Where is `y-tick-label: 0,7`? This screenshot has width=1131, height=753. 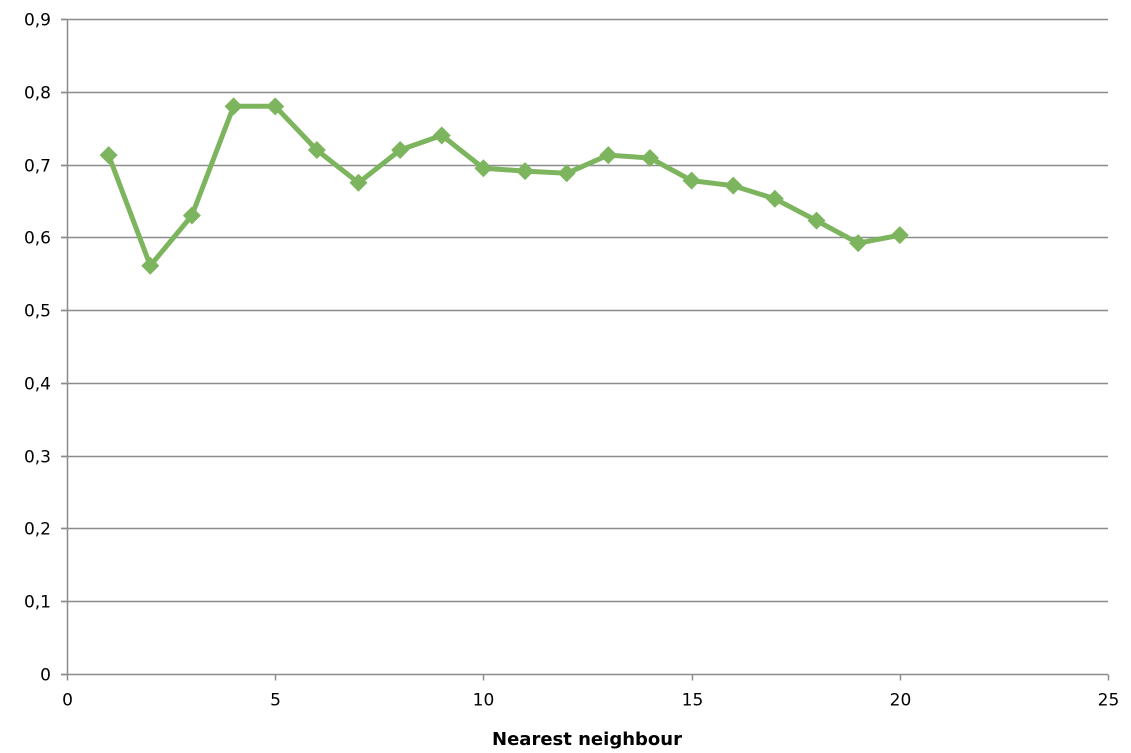
y-tick-label: 0,7 is located at coordinates (37, 167).